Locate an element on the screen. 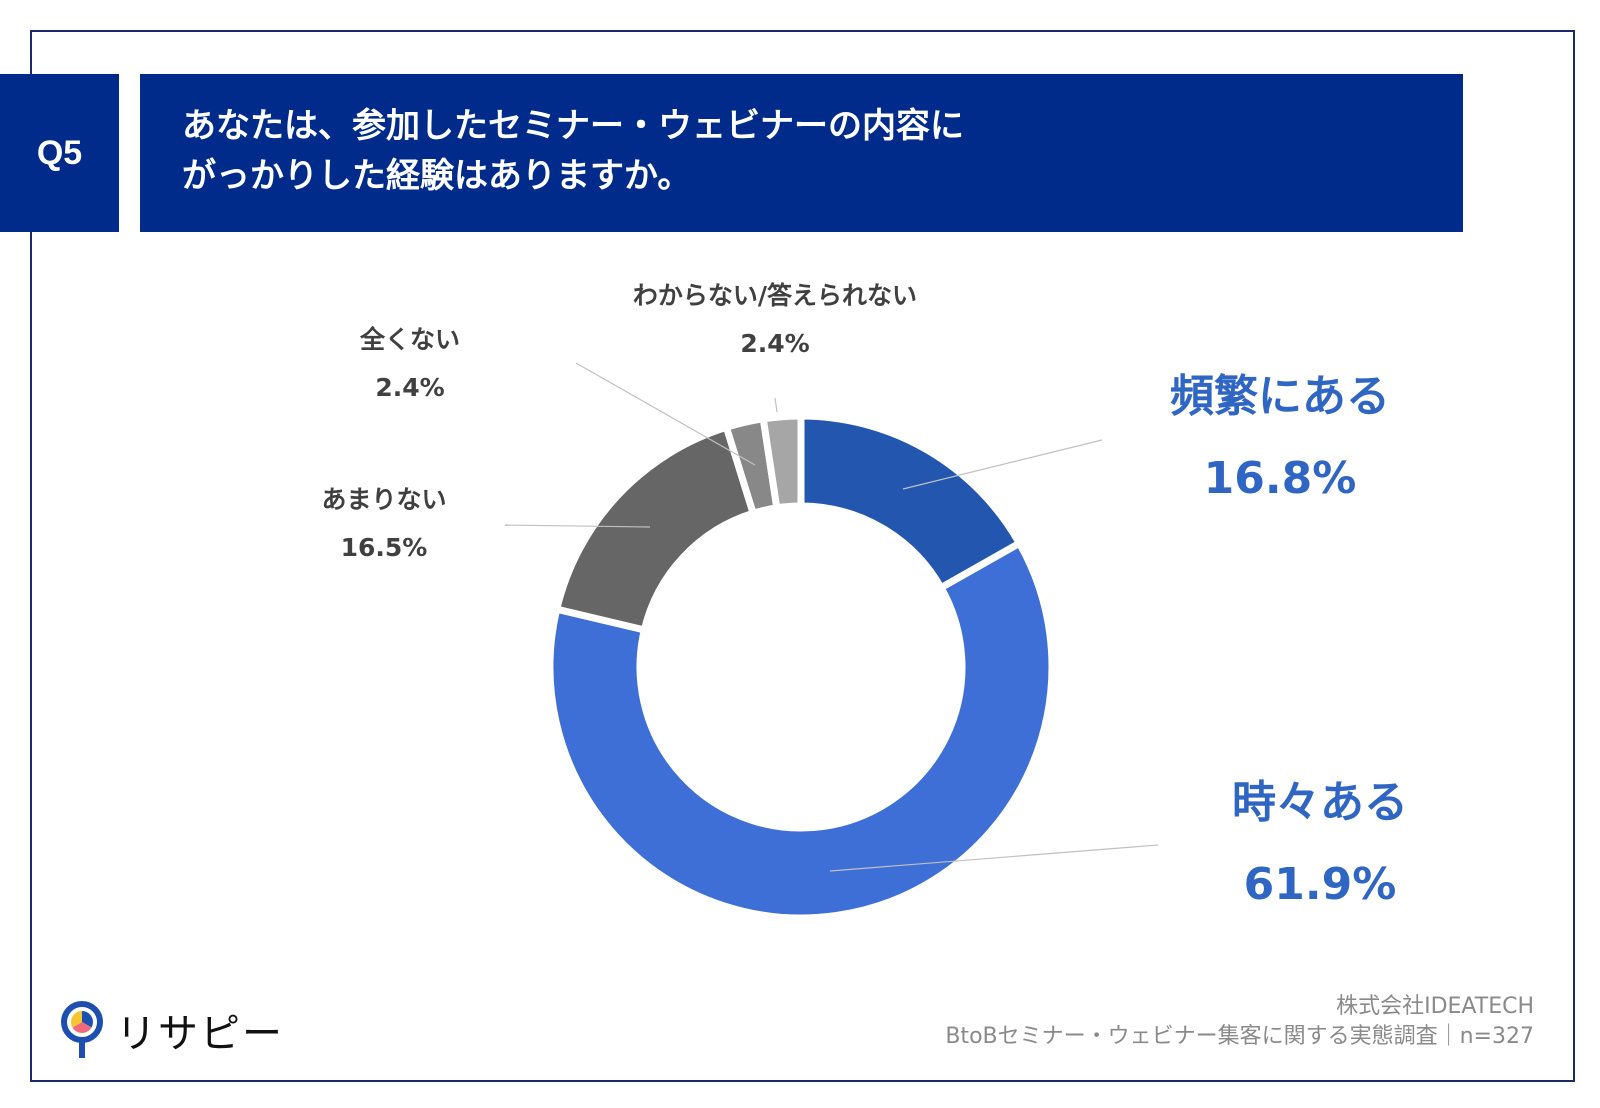 The image size is (1600, 1108). category-label: わからない/答えられない is located at coordinates (775, 295).